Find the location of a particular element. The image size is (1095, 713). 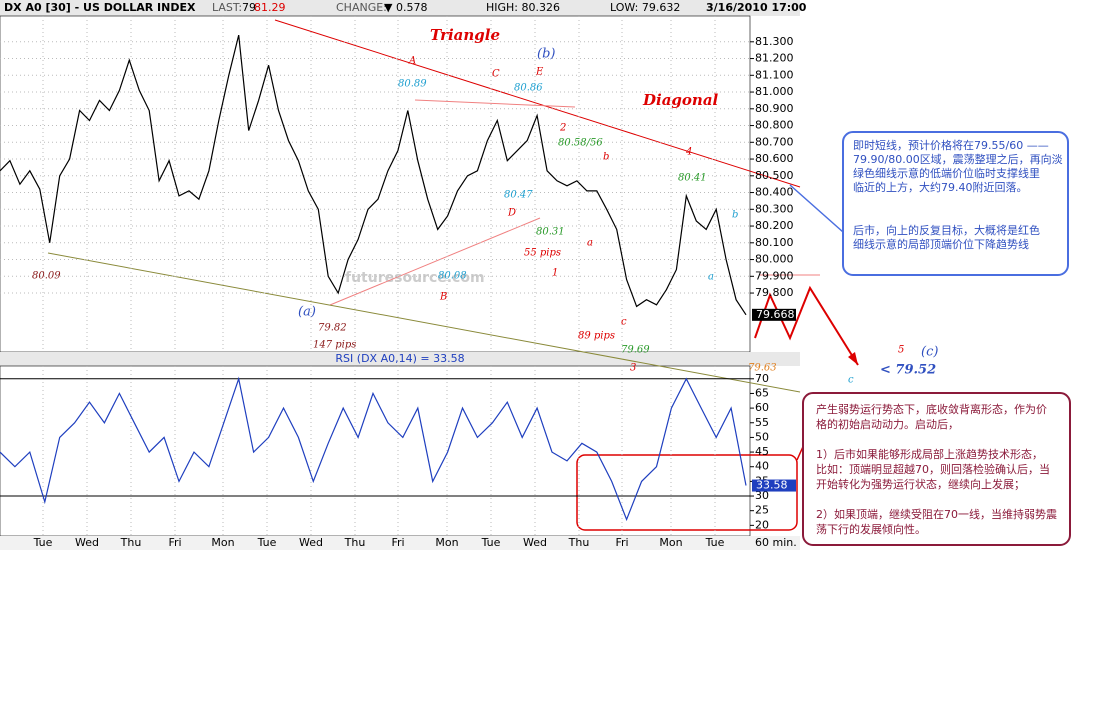

y-tick-label: 81.300 is located at coordinates (774, 41).